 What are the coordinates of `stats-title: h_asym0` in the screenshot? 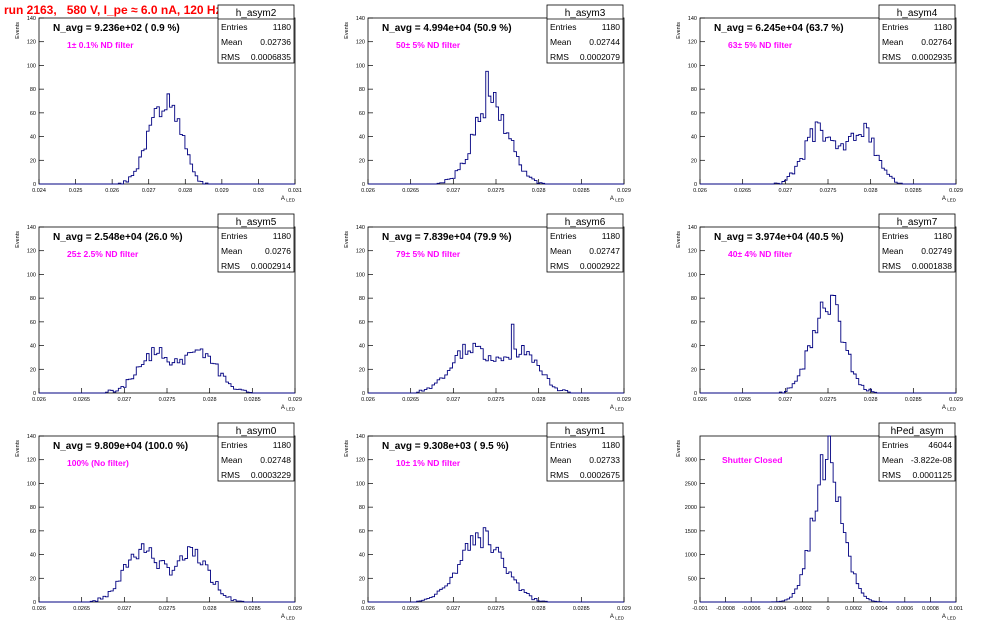 It's located at (256, 431).